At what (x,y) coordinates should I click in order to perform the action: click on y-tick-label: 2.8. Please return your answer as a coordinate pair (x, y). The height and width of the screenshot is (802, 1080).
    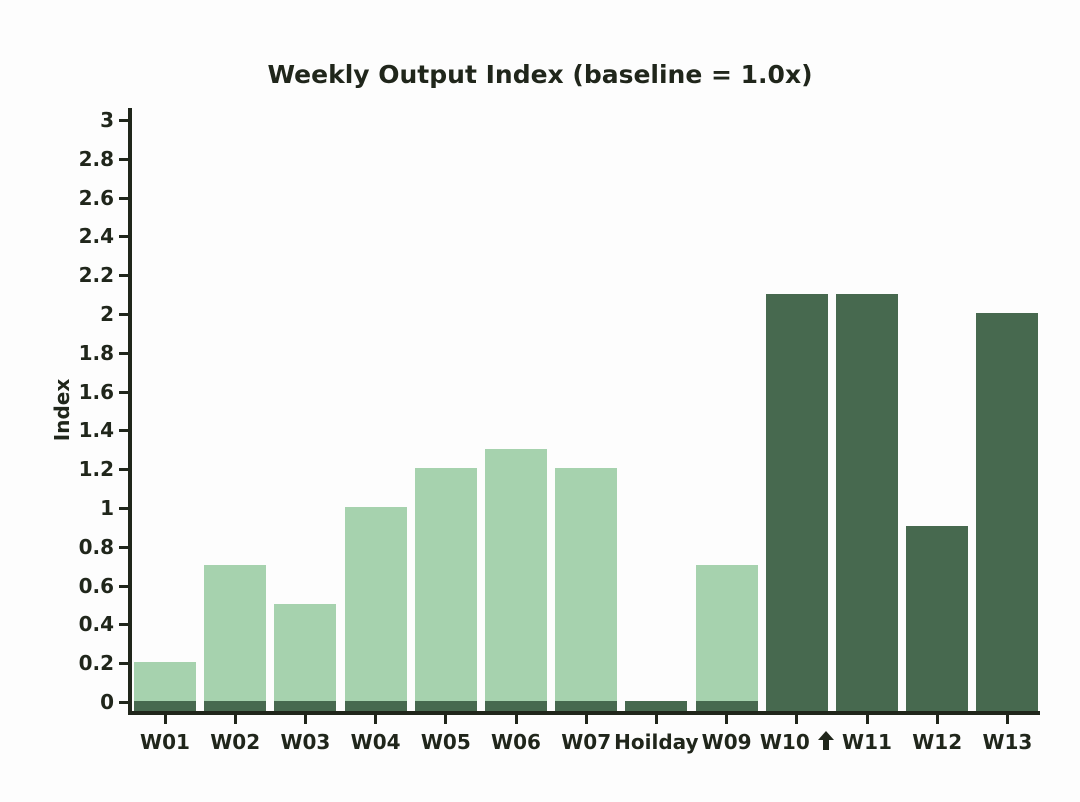
    Looking at the image, I should click on (96, 158).